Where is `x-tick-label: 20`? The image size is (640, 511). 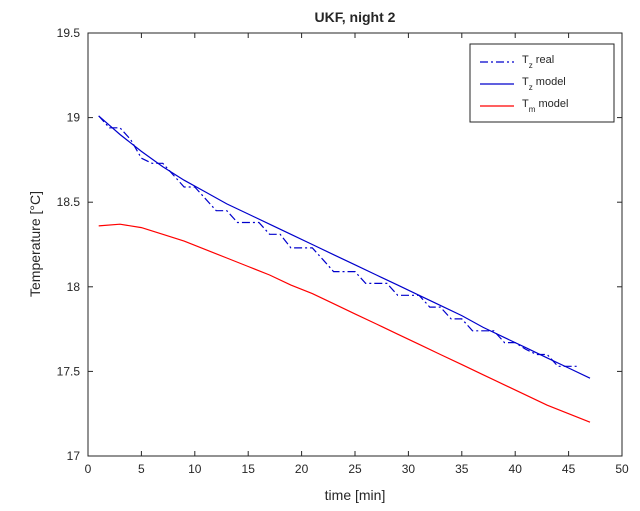 x-tick-label: 20 is located at coordinates (302, 469).